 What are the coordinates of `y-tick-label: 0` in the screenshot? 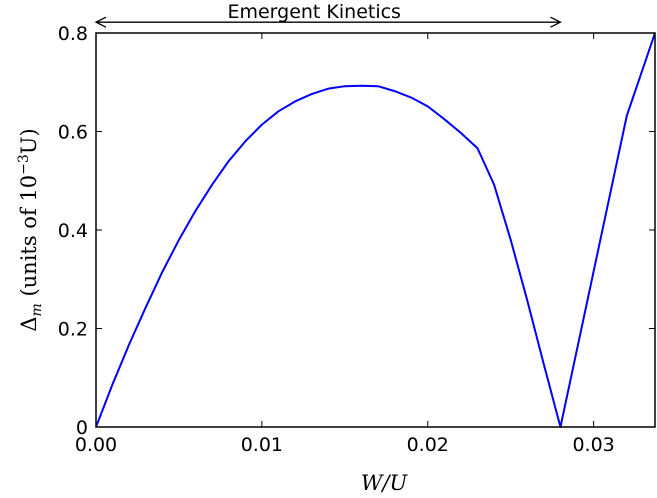 It's located at (82, 428).